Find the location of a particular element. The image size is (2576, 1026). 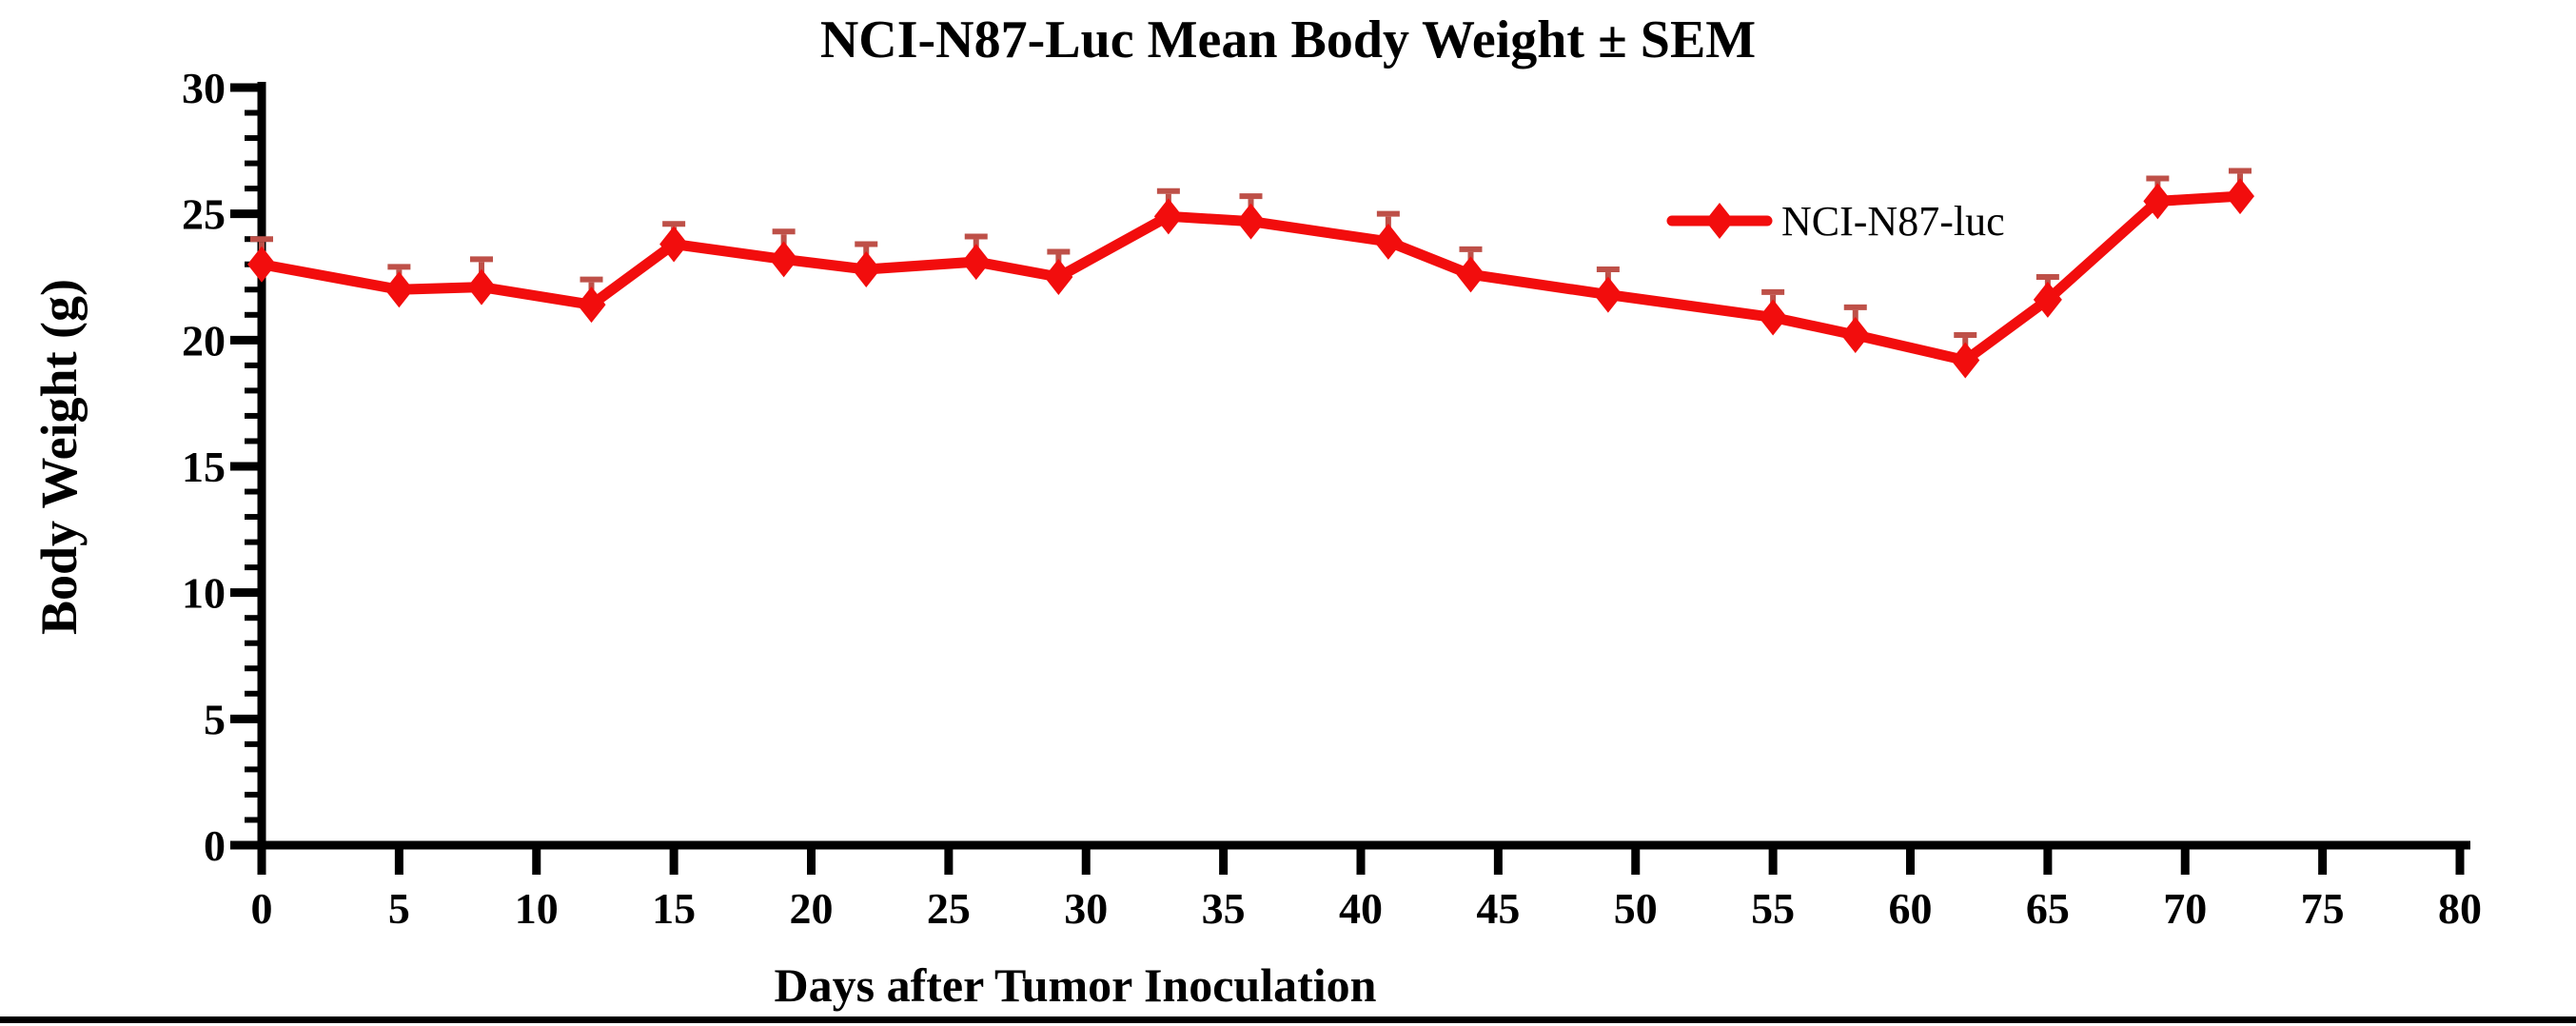

y-tick-label: 30 is located at coordinates (204, 88).